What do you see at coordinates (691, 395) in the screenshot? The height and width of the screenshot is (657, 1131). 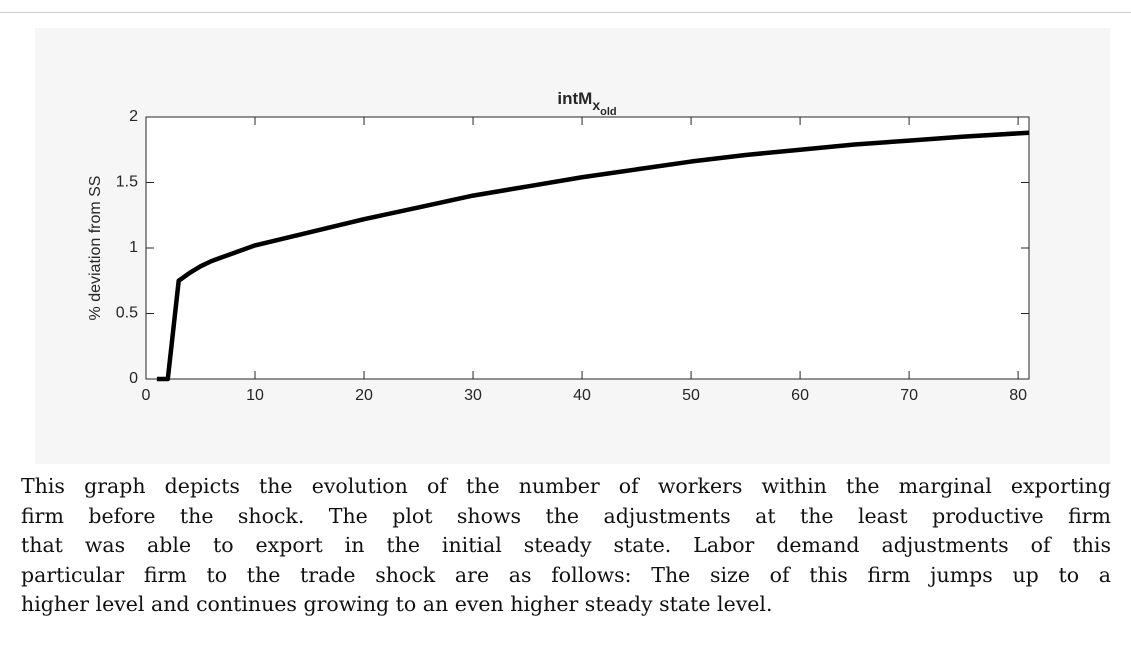 I see `x-tick-label: 50` at bounding box center [691, 395].